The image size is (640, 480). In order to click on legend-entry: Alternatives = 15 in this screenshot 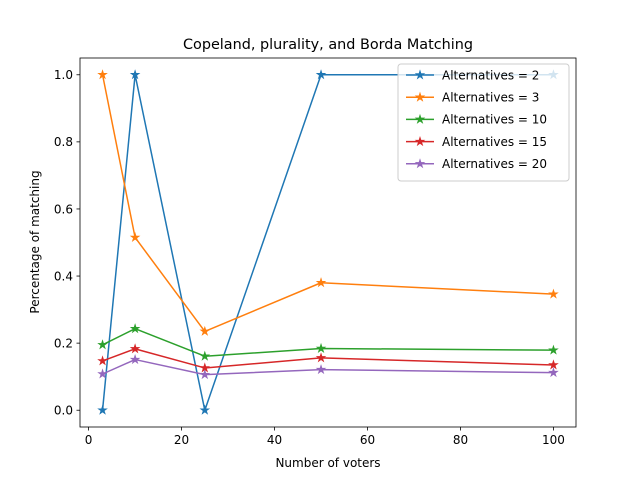, I will do `click(476, 142)`.